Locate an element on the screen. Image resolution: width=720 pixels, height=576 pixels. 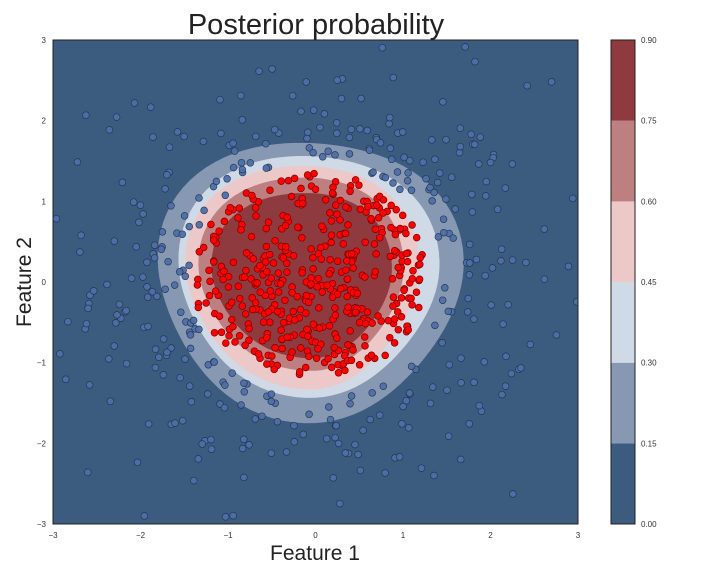
y-tick-label: 3 is located at coordinates (44, 40).